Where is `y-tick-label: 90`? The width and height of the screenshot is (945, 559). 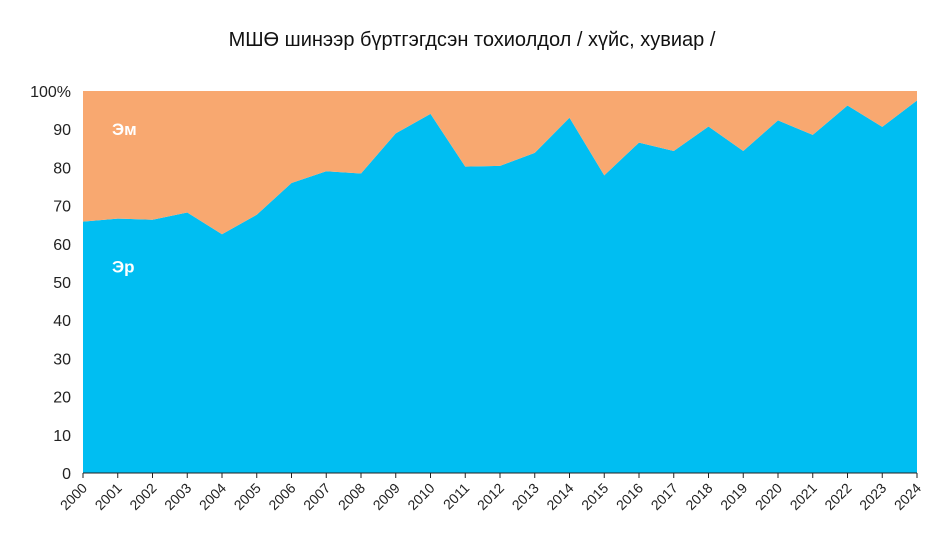 y-tick-label: 90 is located at coordinates (62, 130).